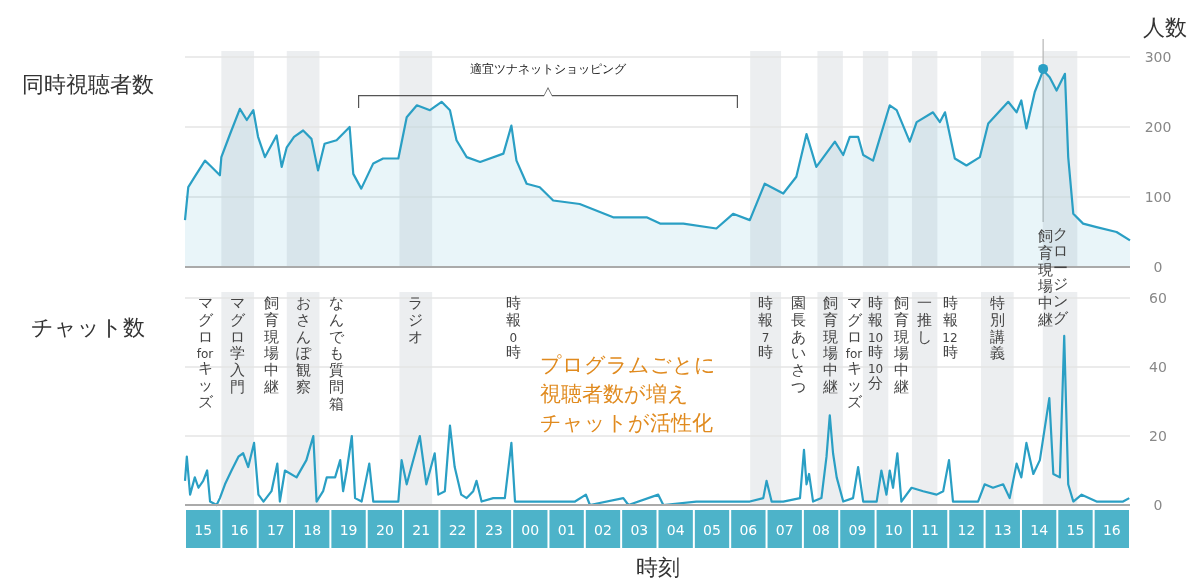  What do you see at coordinates (1158, 127) in the screenshot?
I see `y-tick-label: 200` at bounding box center [1158, 127].